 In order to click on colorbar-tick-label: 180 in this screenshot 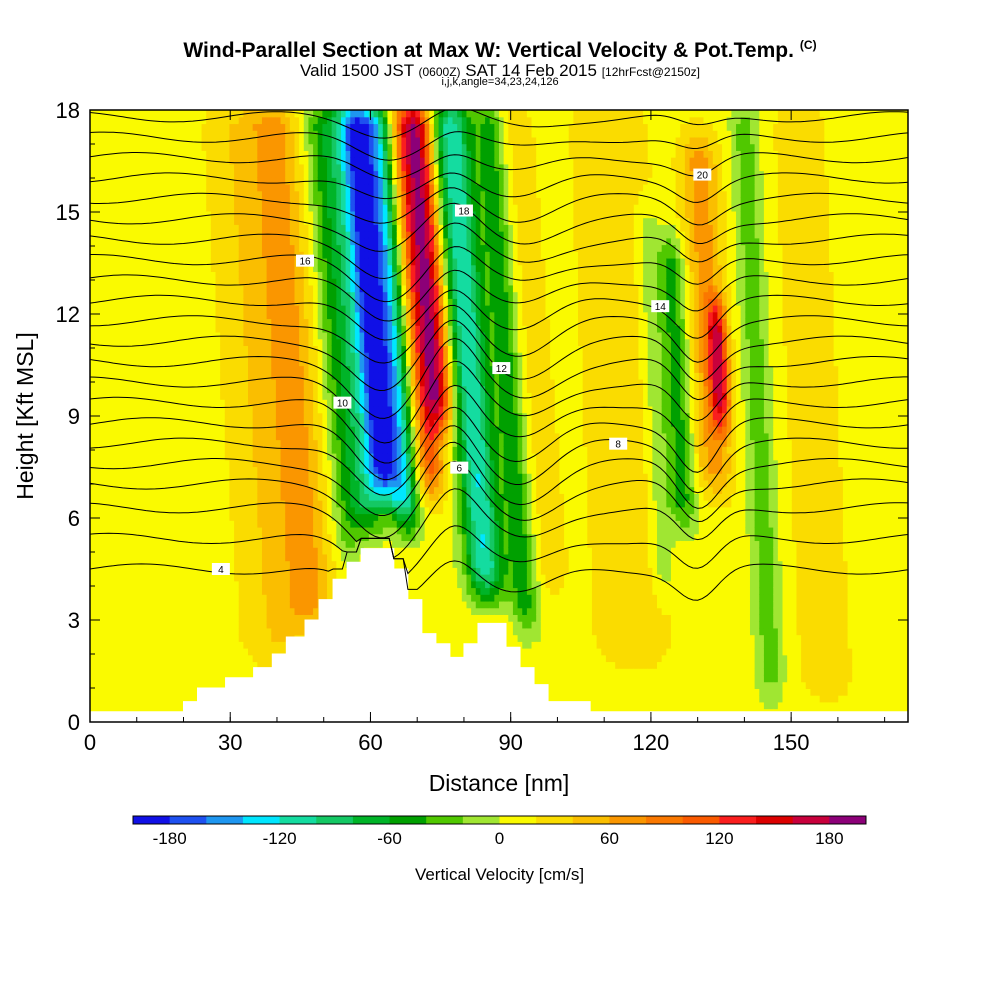, I will do `click(829, 838)`.